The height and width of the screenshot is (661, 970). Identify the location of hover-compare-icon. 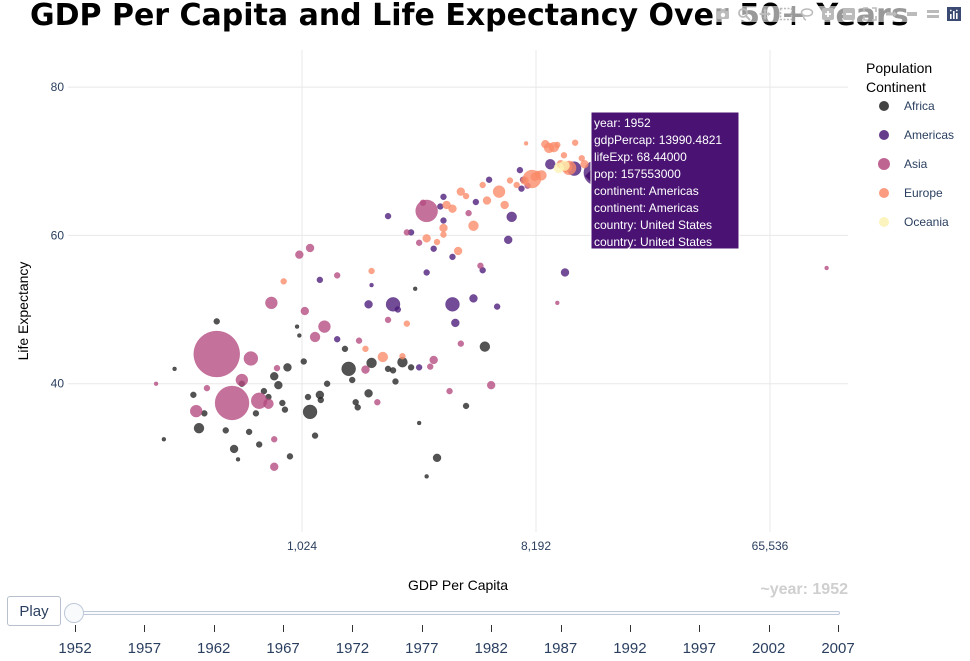
(933, 14).